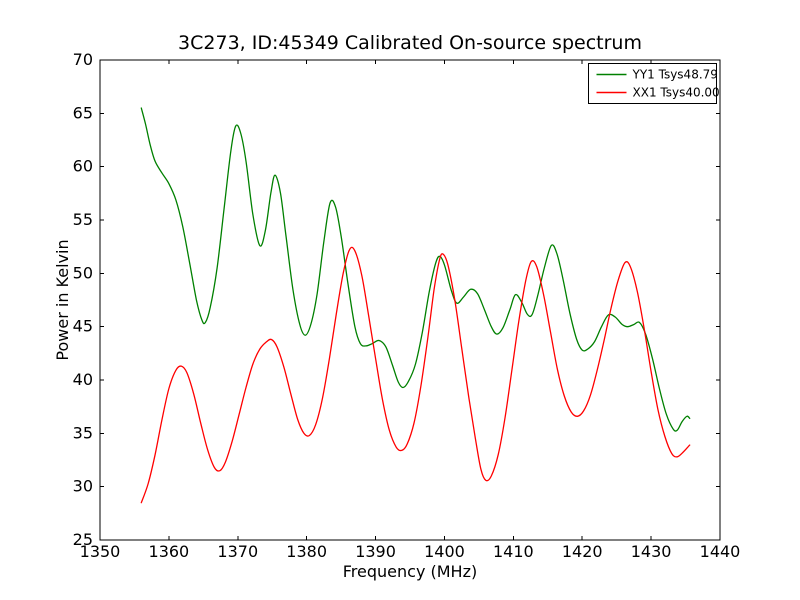 The image size is (800, 600). What do you see at coordinates (83, 59) in the screenshot?
I see `y-tick-label: 70` at bounding box center [83, 59].